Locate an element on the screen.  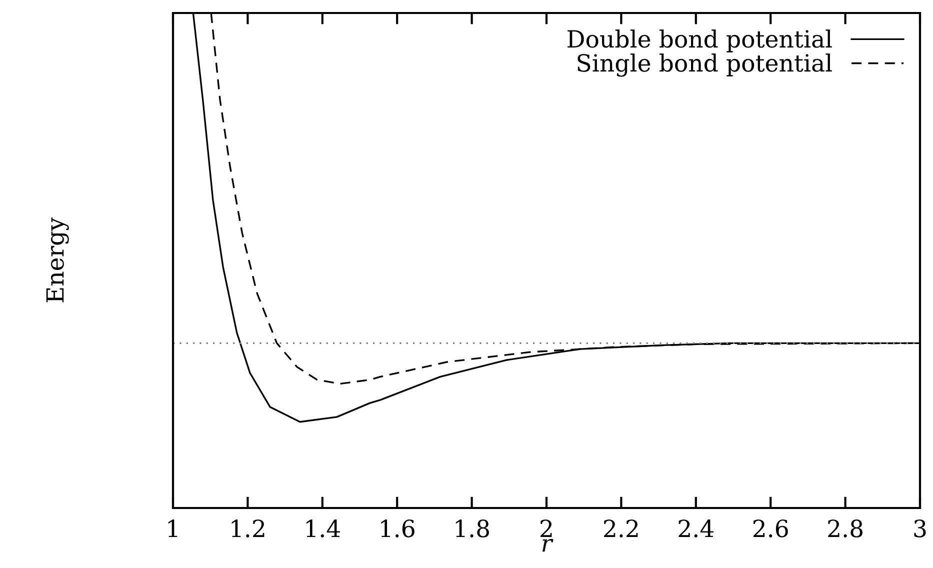
x-tick-label: 1 is located at coordinates (173, 529).